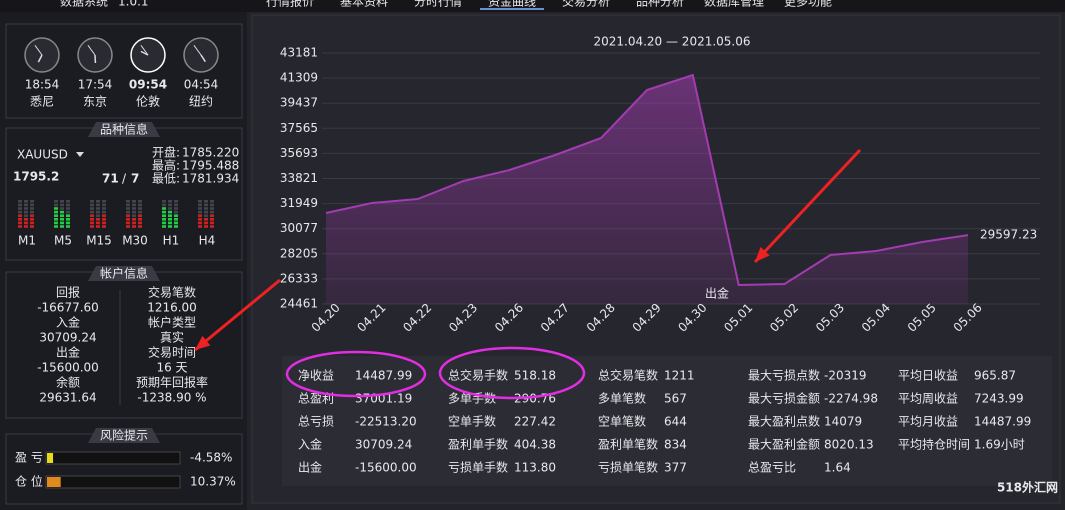 Image resolution: width=1065 pixels, height=510 pixels. Describe the element at coordinates (124, 71) in the screenshot. I see `clock-panel` at that location.